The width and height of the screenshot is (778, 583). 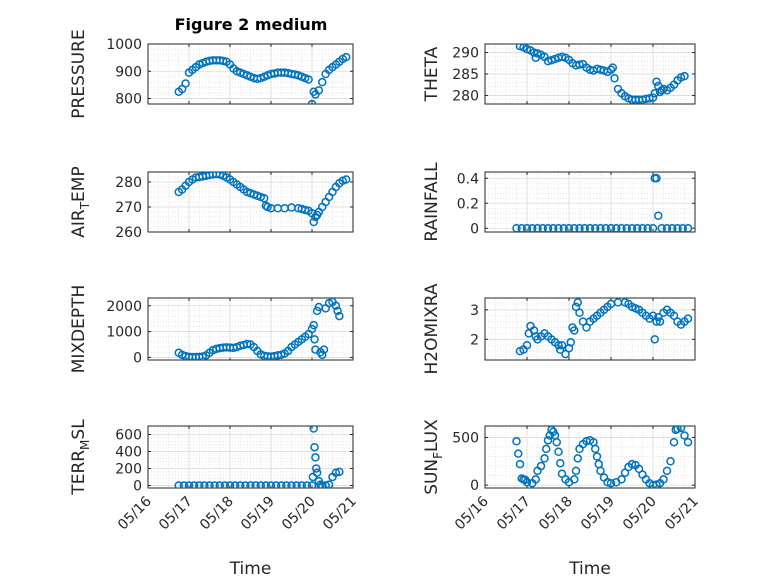 I want to click on y-axis-label: AIRTEMP, so click(x=80, y=201).